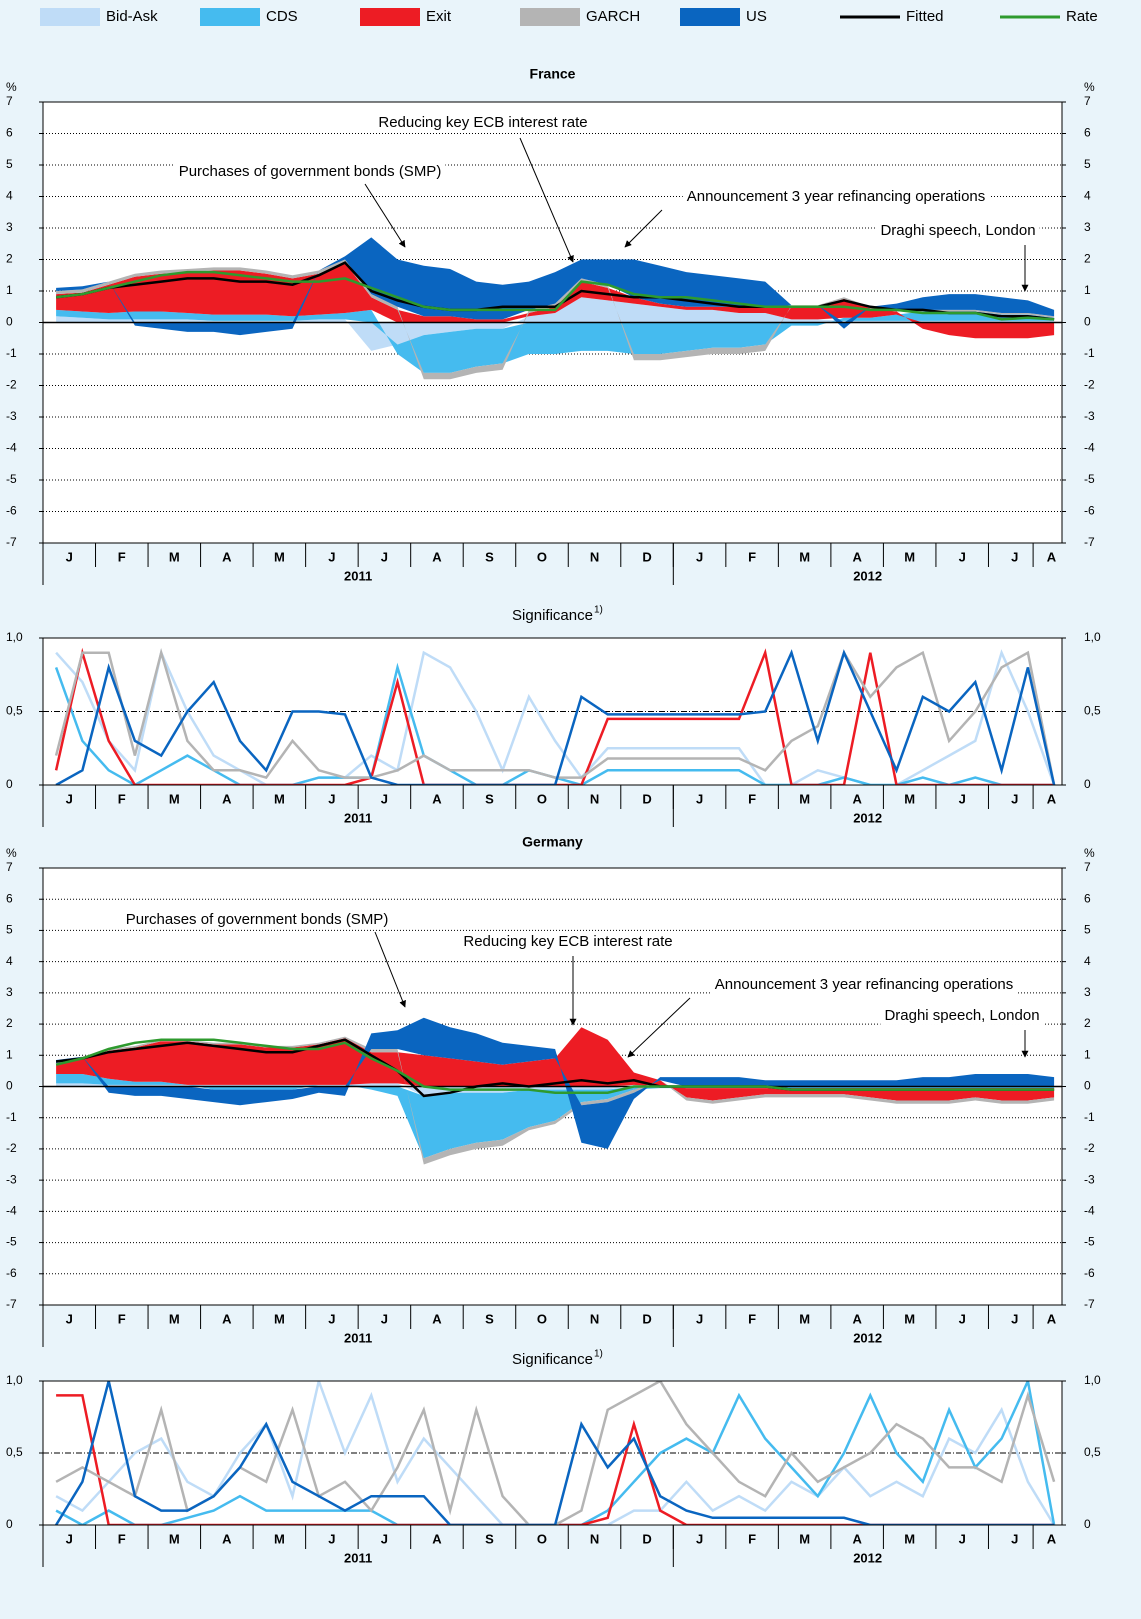 The image size is (1141, 1619). I want to click on annotation: Purchases of government bonds (SMP), so click(257, 919).